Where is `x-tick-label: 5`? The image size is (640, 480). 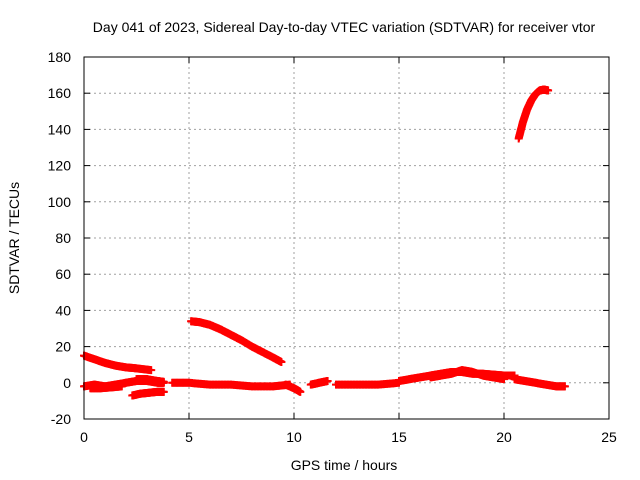
x-tick-label: 5 is located at coordinates (189, 437).